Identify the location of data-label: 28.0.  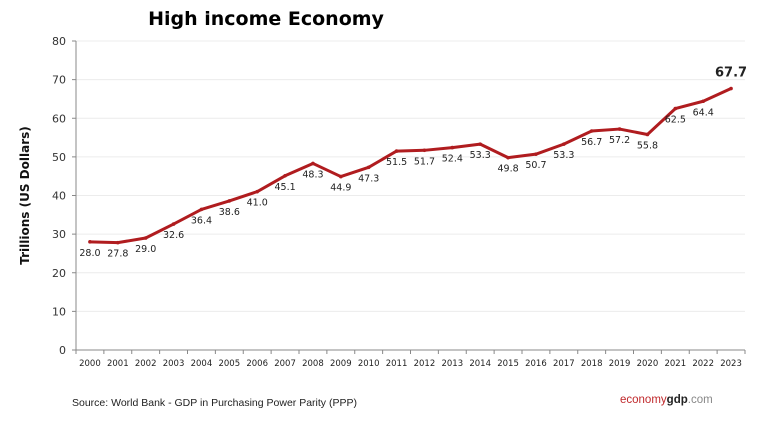
(89, 253).